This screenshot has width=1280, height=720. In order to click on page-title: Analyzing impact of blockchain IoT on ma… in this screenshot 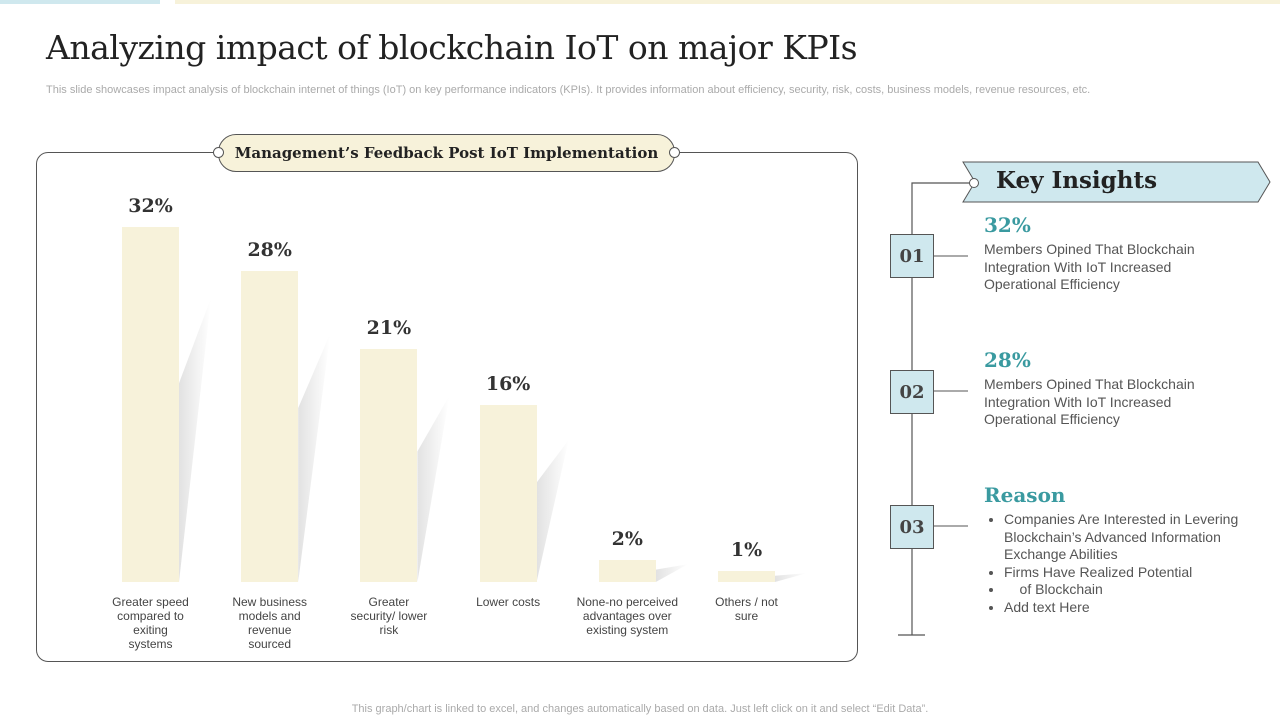, I will do `click(452, 47)`.